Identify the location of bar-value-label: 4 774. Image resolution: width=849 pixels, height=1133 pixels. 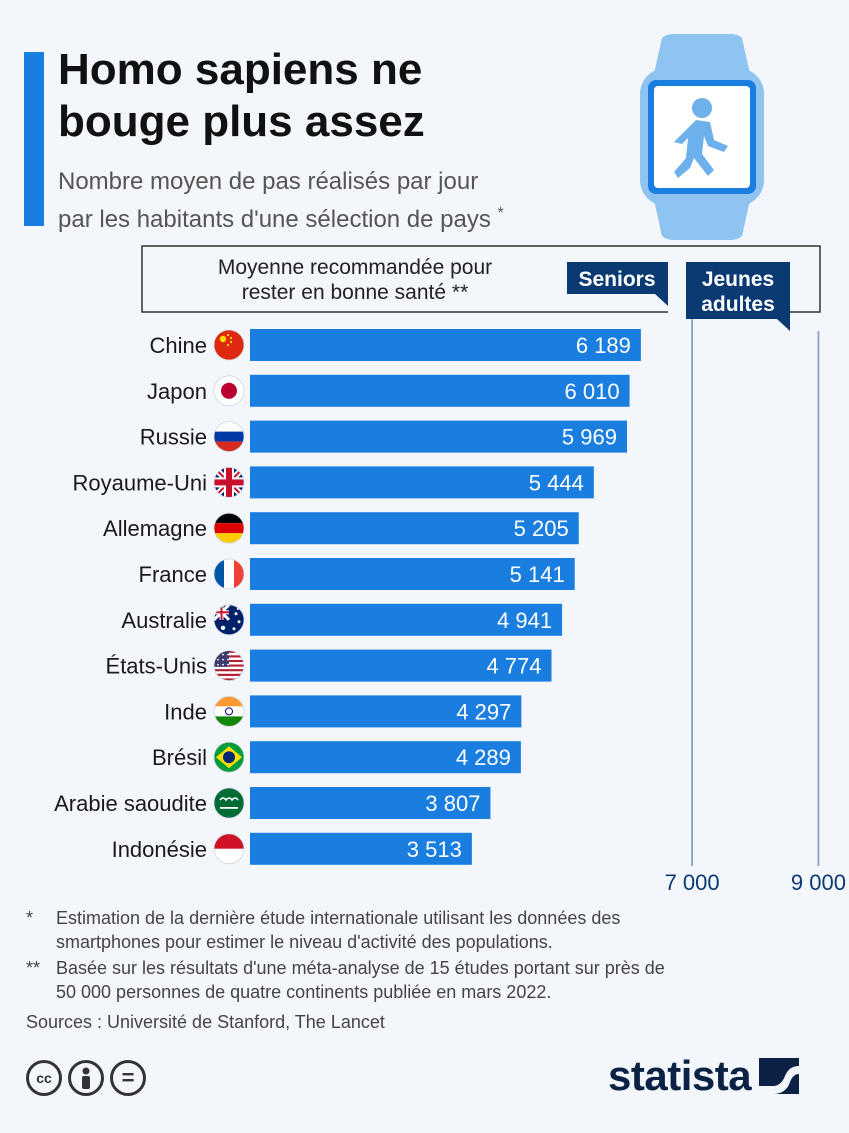
(513, 666).